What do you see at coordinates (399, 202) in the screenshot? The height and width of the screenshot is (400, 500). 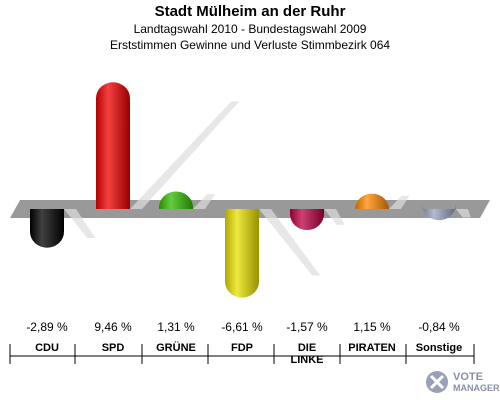 I see `bar-shadow-piraten` at bounding box center [399, 202].